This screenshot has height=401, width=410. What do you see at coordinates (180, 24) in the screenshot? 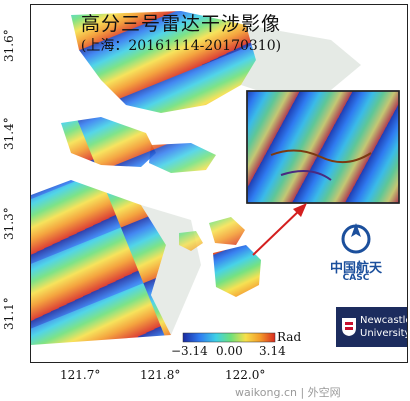
I see `map-title: 高分三号雷达干涉影像` at bounding box center [180, 24].